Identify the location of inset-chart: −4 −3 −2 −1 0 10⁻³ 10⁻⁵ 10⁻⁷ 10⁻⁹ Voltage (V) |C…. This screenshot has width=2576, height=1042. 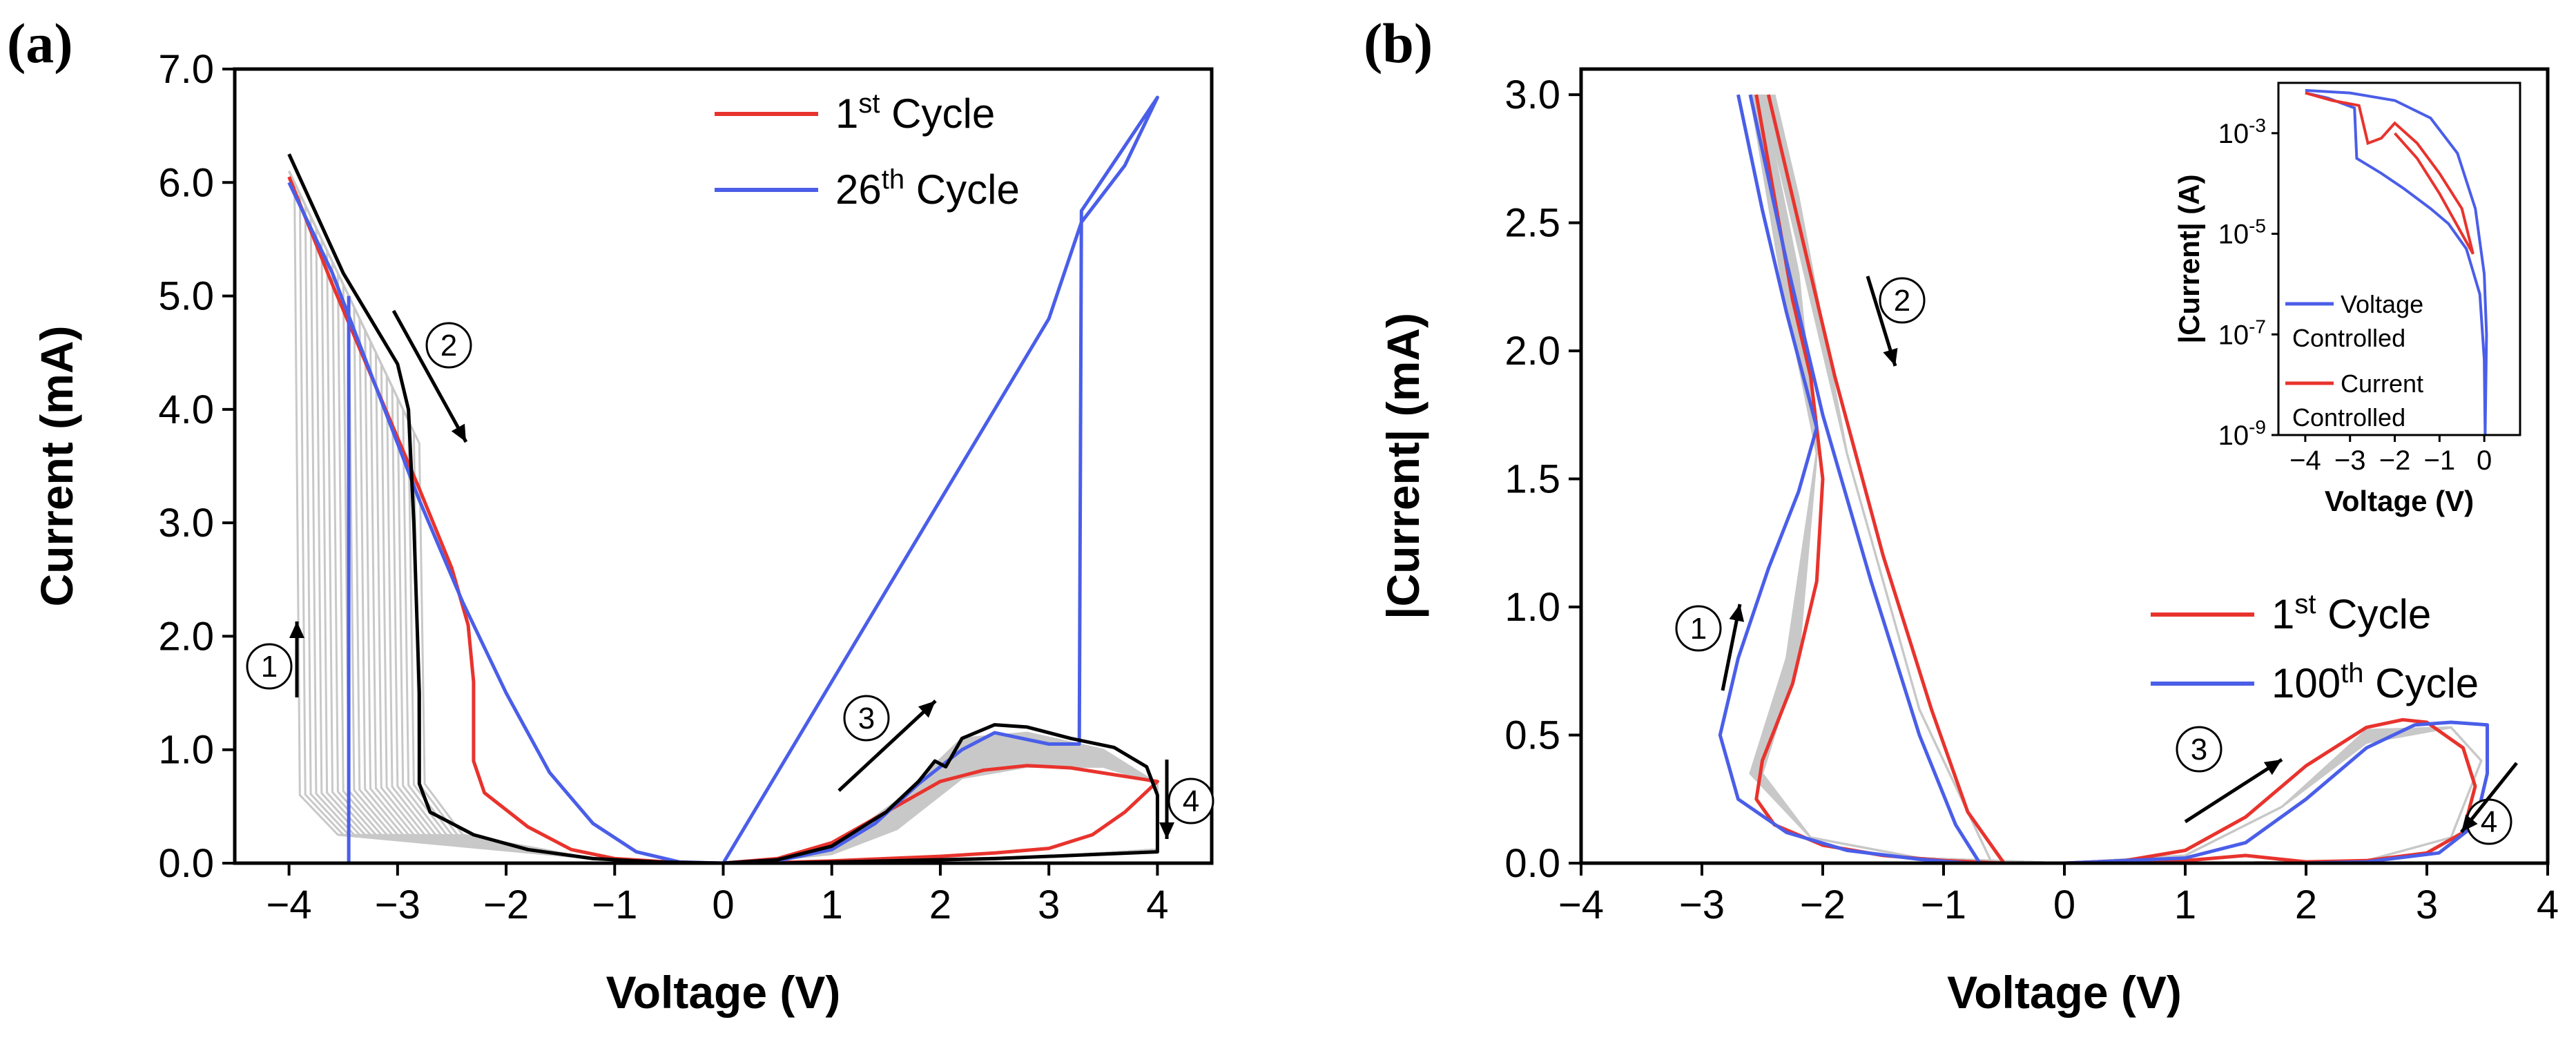
(2347, 299).